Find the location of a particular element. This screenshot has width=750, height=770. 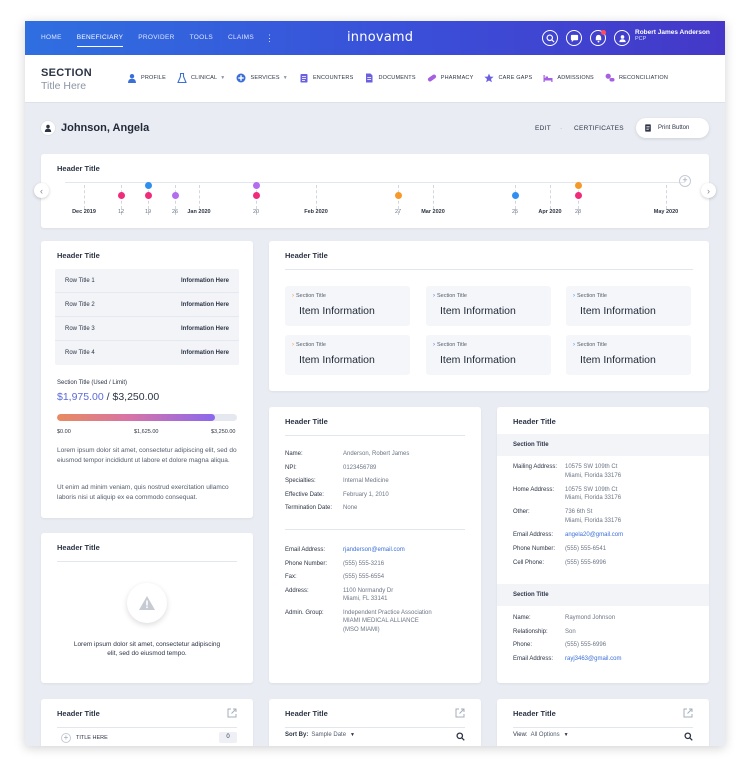

timeline-prev-button: ‹ is located at coordinates (41, 190).